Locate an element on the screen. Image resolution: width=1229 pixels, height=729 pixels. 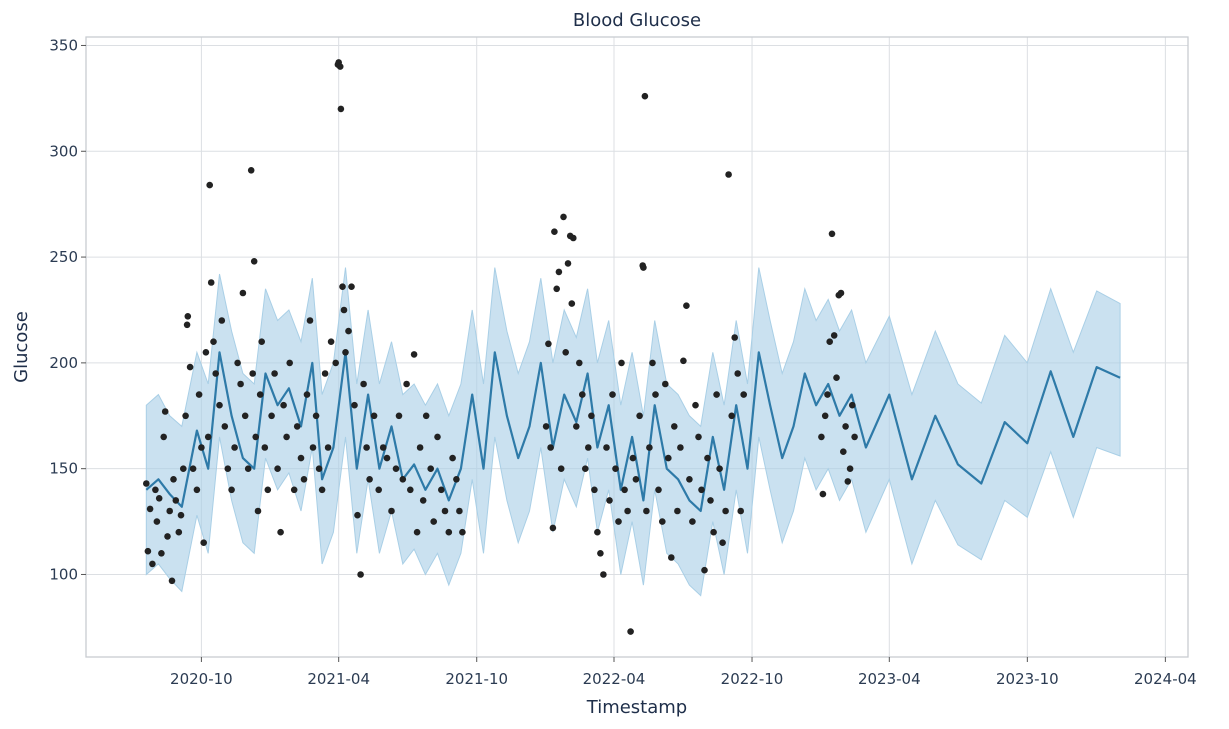
x-tick-label: 2023-10 is located at coordinates (1027, 679).